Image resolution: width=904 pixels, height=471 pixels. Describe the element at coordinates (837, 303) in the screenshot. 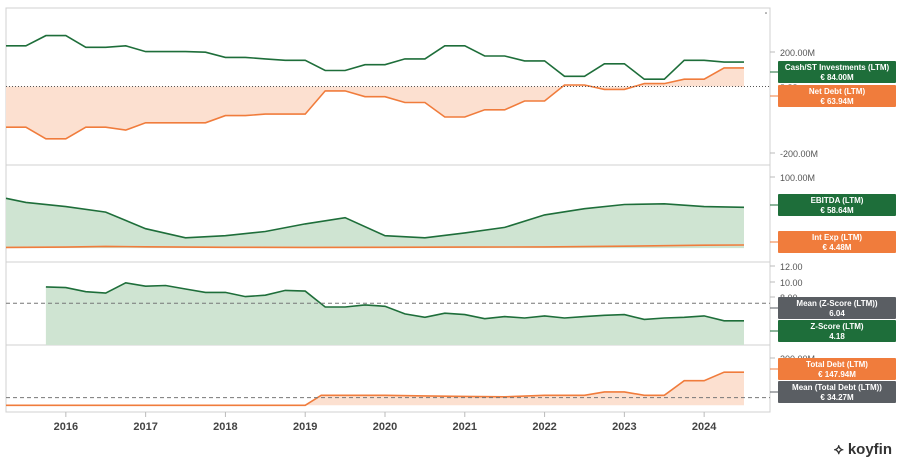

I see `value-label-name: Mean (Z-Score (LTM))` at that location.